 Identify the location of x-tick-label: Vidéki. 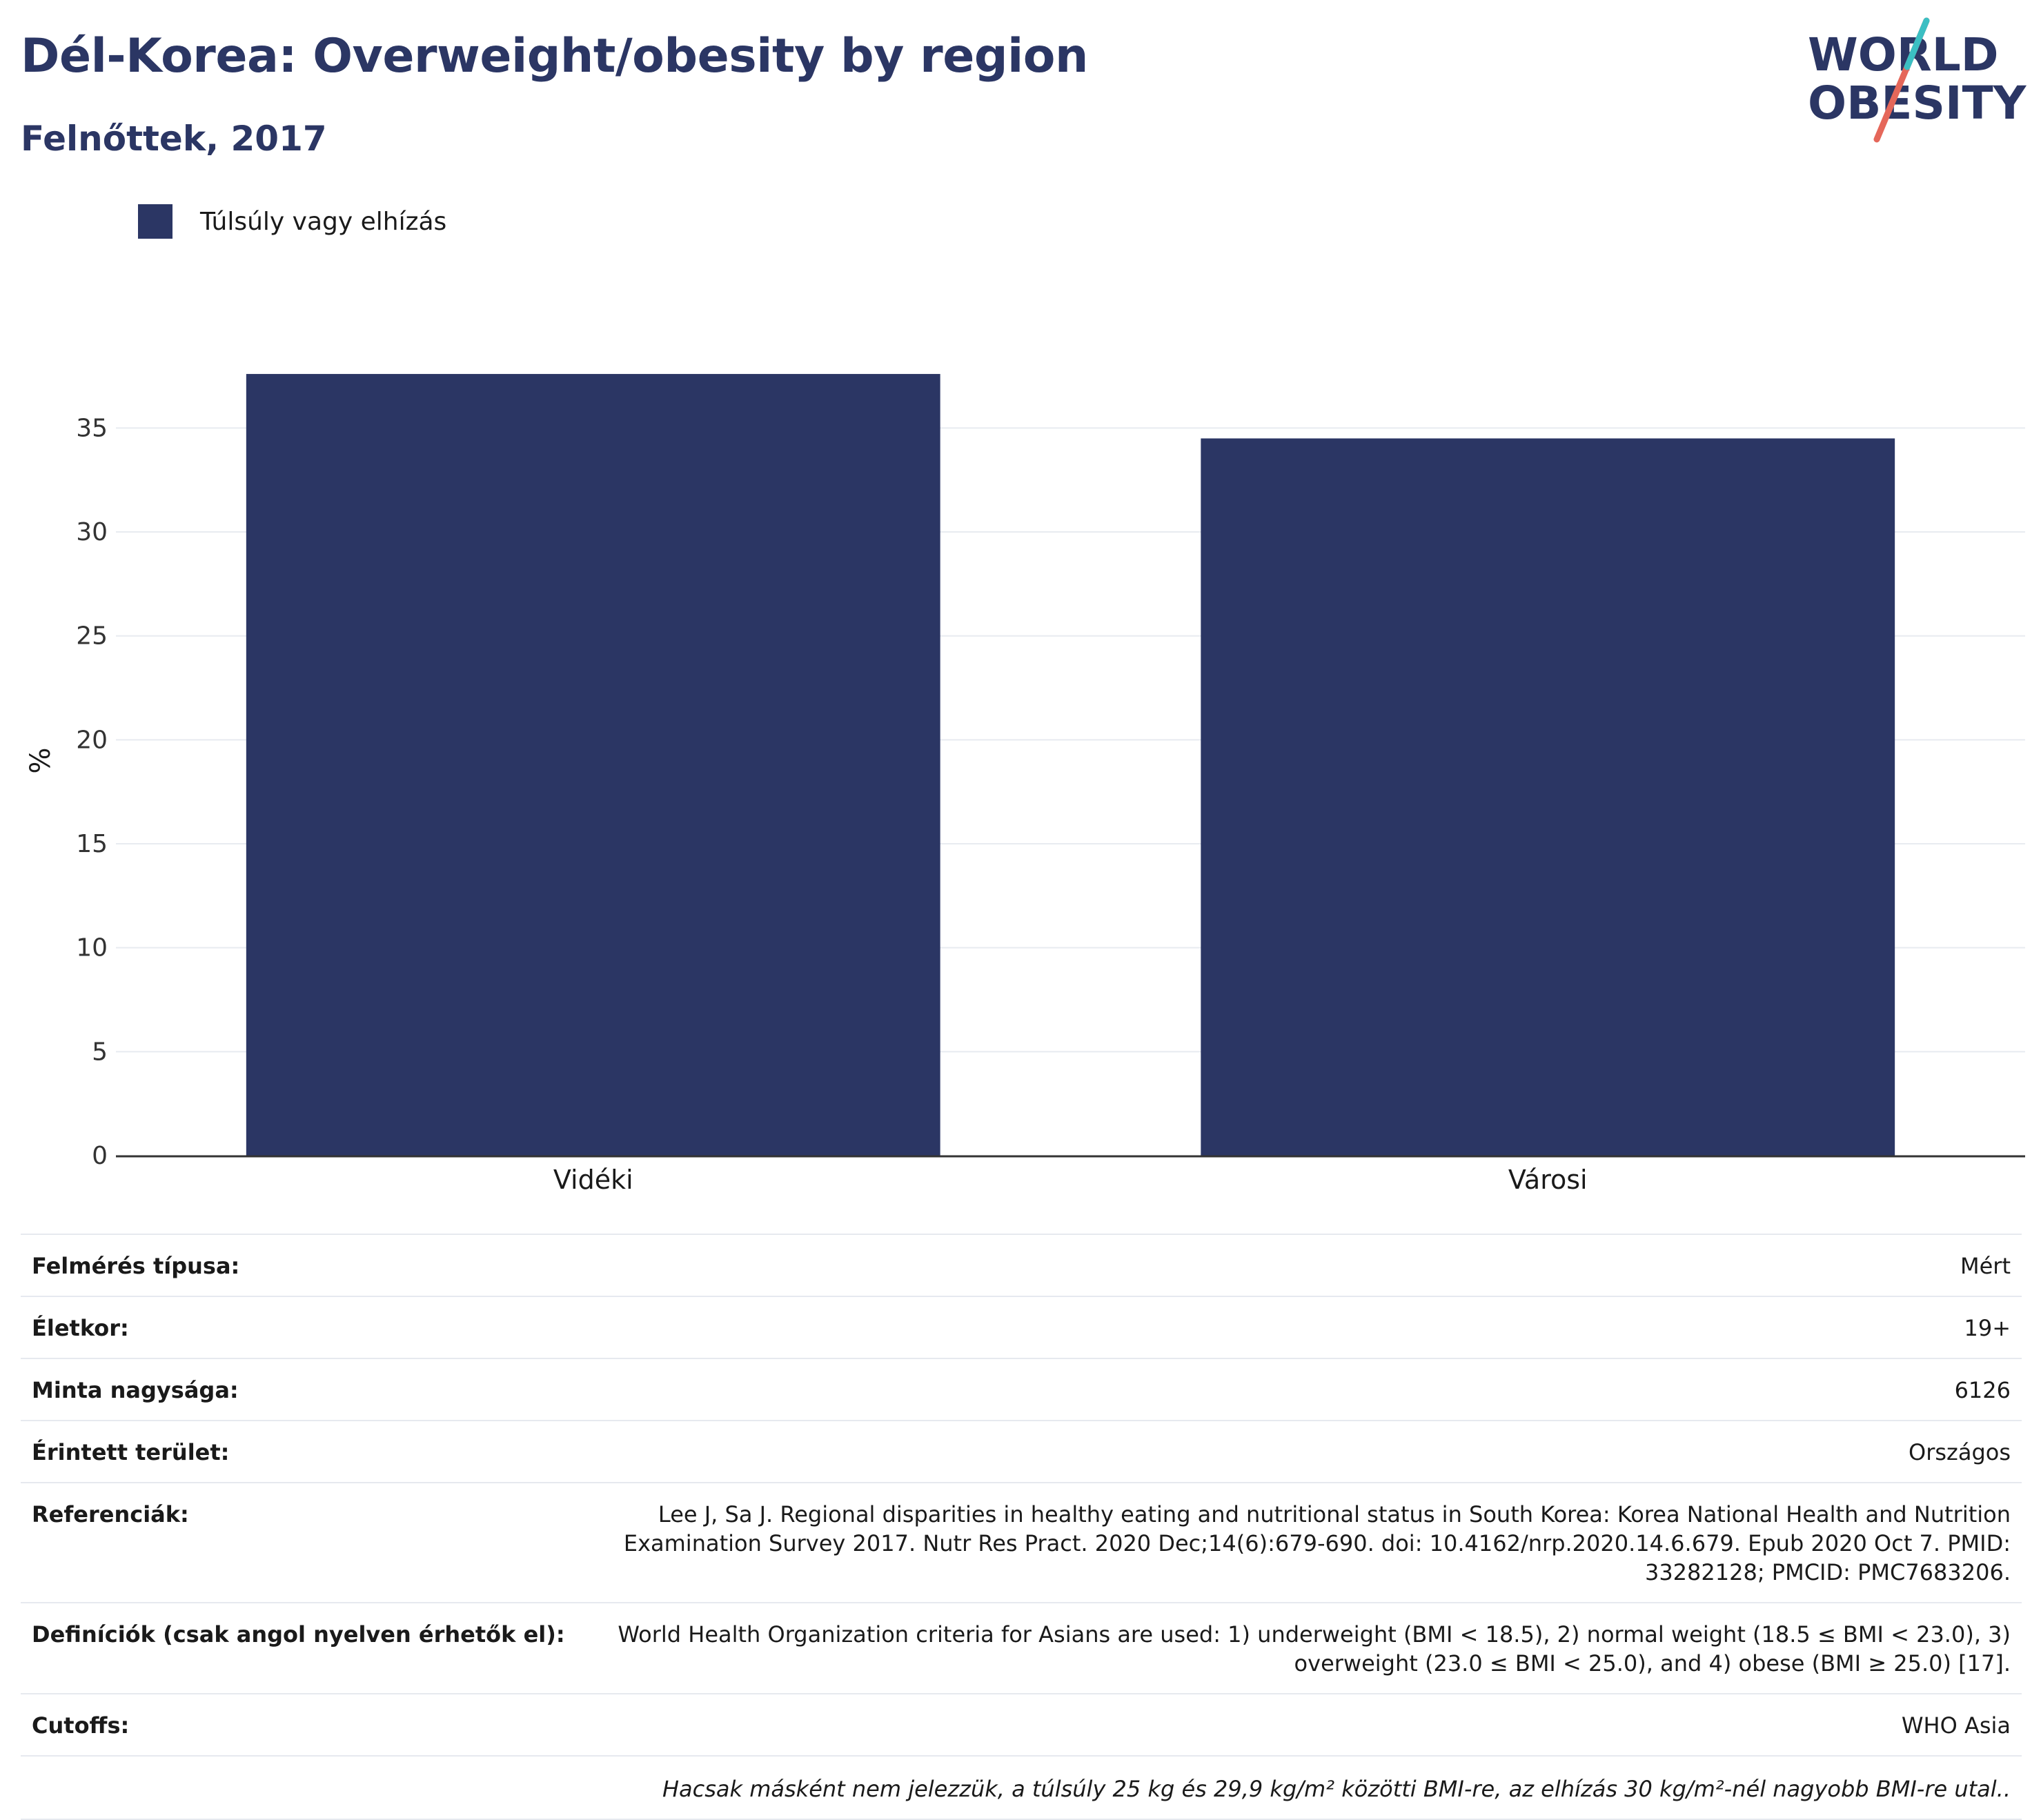
(593, 1180).